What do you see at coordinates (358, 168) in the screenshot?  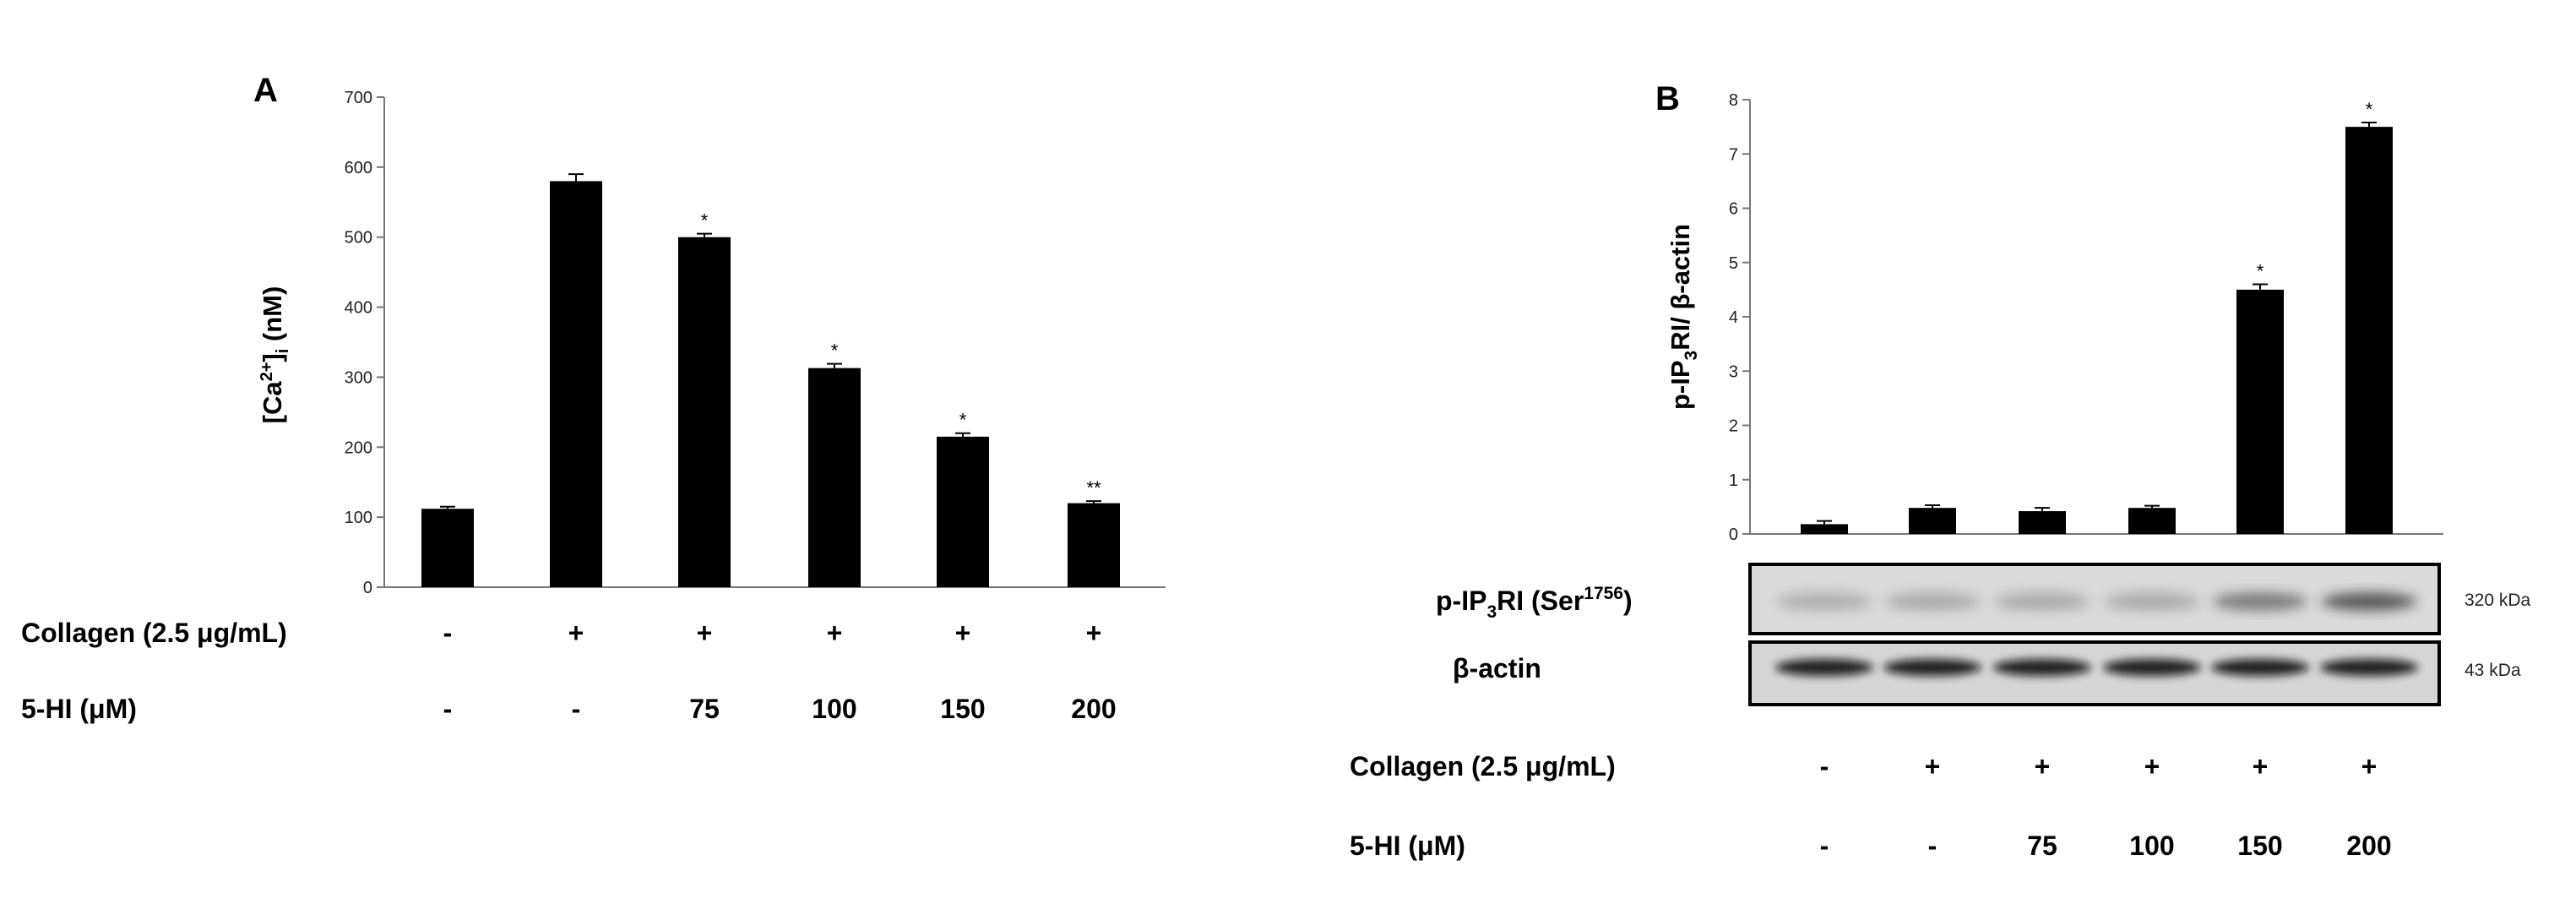 I see `y-tick-label: 600` at bounding box center [358, 168].